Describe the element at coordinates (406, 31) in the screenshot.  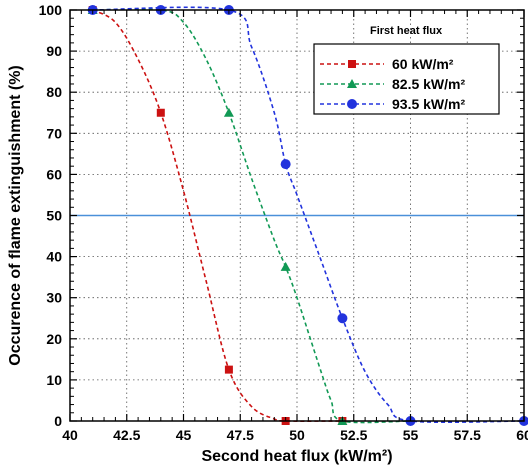
I see `legend-title: First heat flux` at that location.